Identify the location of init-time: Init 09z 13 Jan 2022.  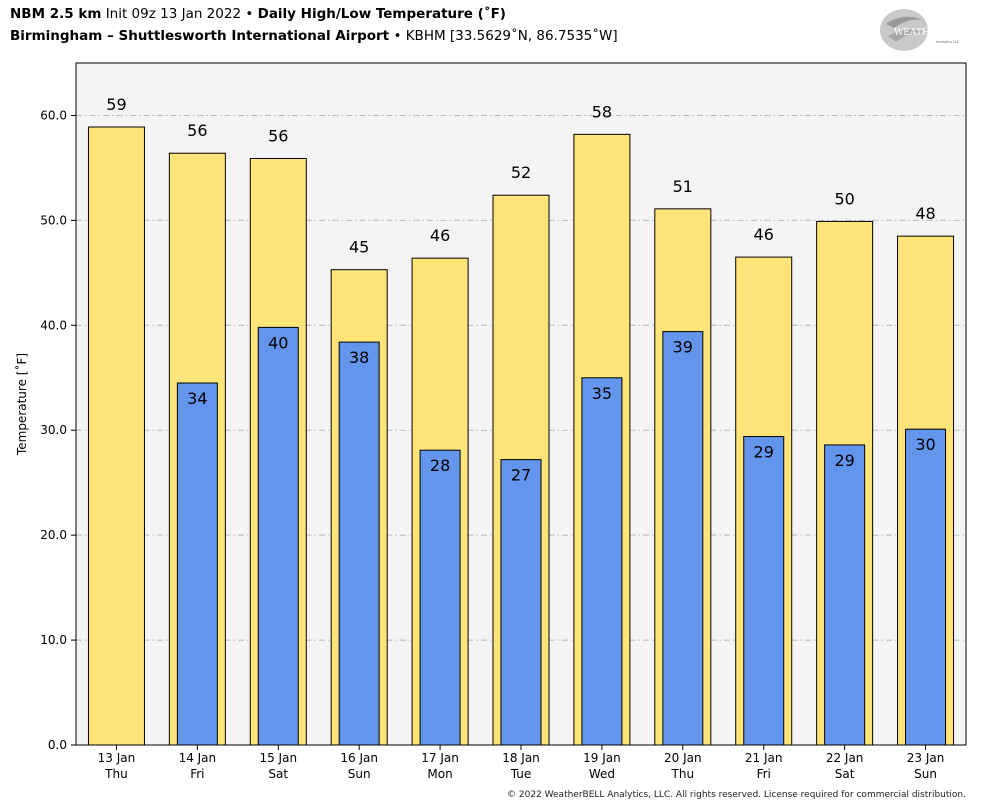
(173, 14).